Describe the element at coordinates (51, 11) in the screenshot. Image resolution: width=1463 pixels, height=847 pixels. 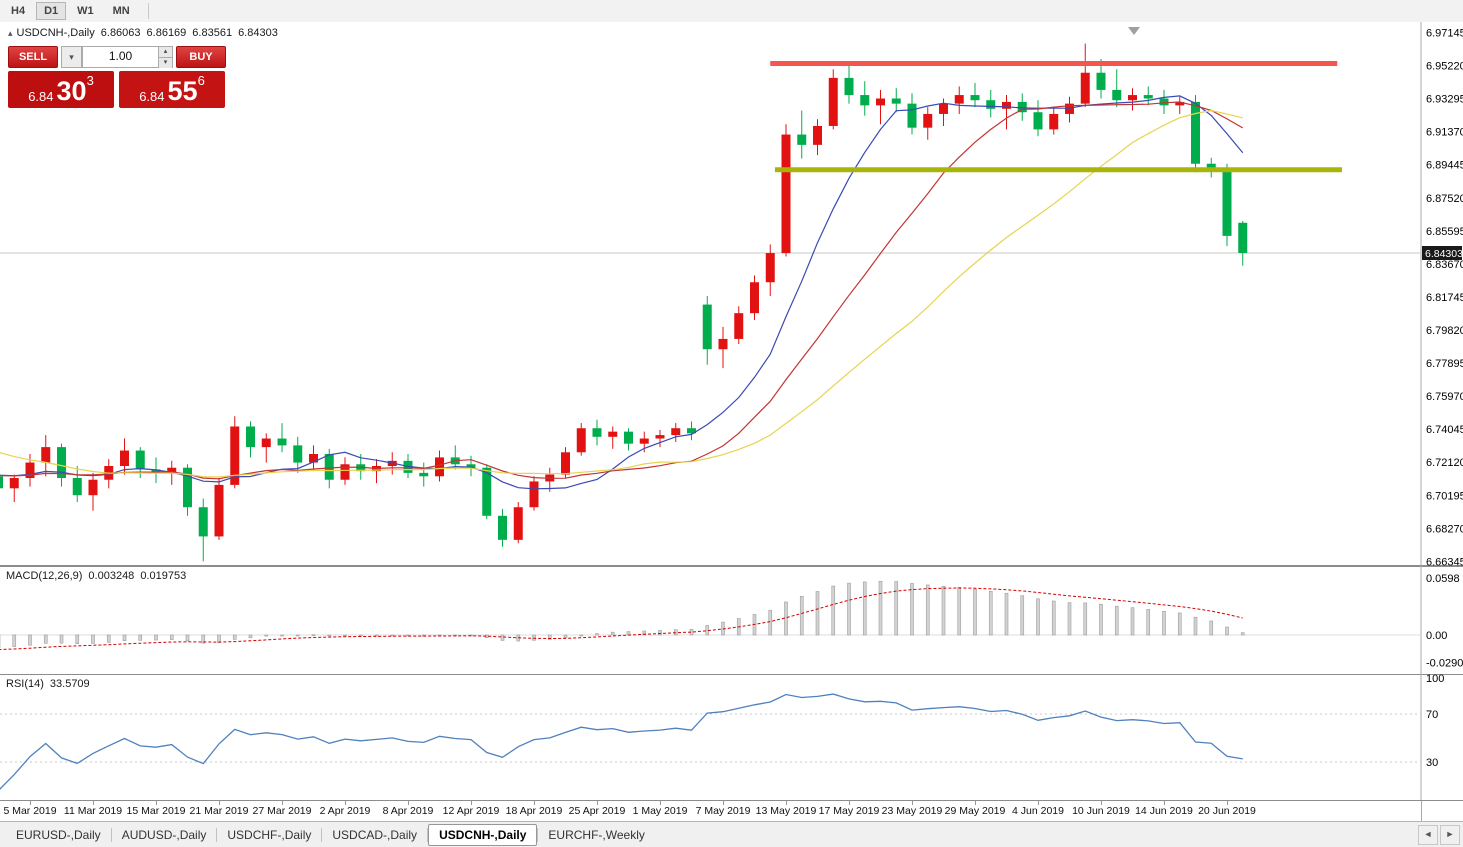
I see `timeframe-button-d1: D1` at that location.